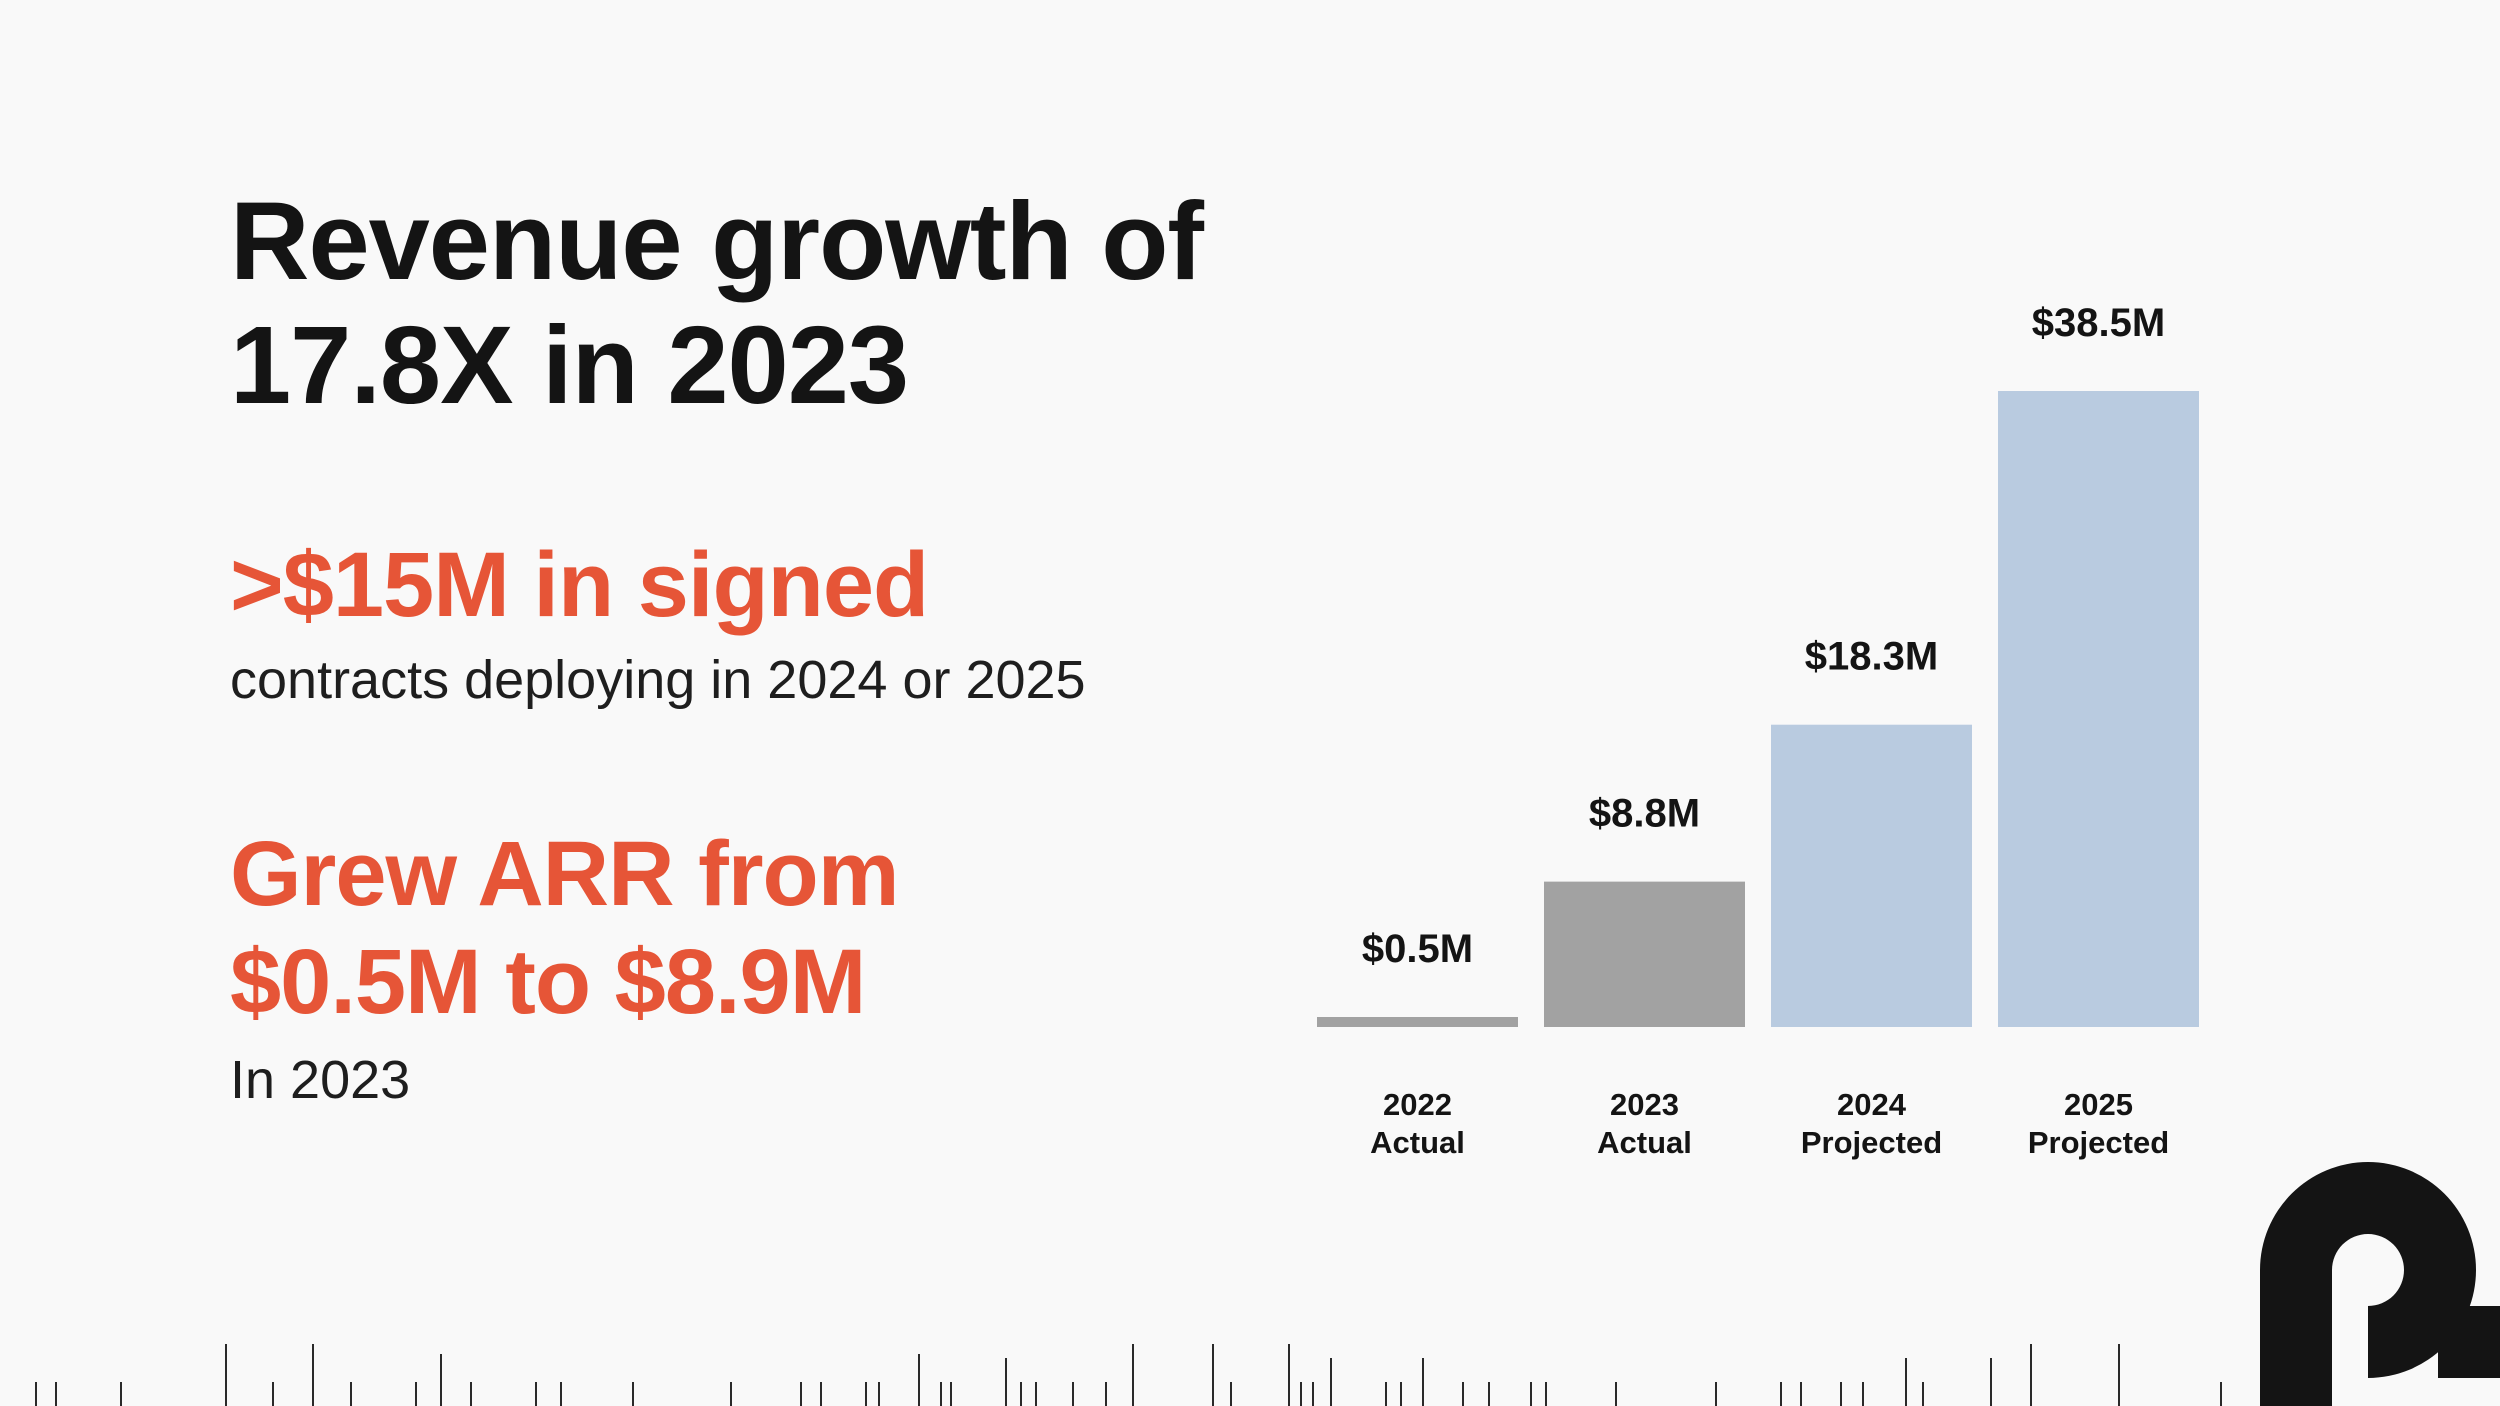 The image size is (2500, 1406). I want to click on category-year-label-2023: 2023, so click(1644, 1104).